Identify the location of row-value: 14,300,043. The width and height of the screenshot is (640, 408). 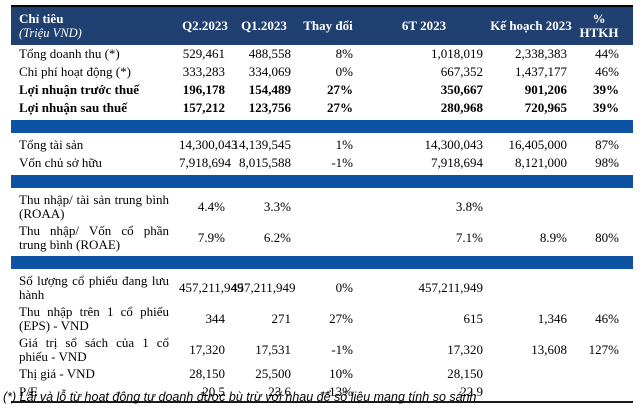
(208, 145).